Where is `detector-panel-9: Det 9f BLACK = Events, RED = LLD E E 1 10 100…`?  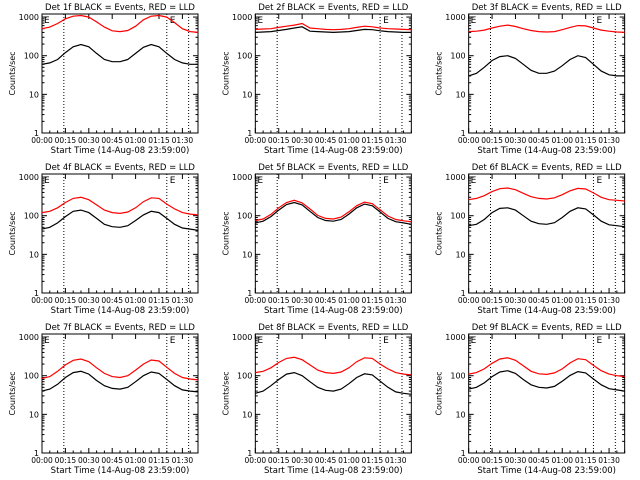 detector-panel-9: Det 9f BLACK = Events, RED = LLD E E 1 10 100… is located at coordinates (530, 399).